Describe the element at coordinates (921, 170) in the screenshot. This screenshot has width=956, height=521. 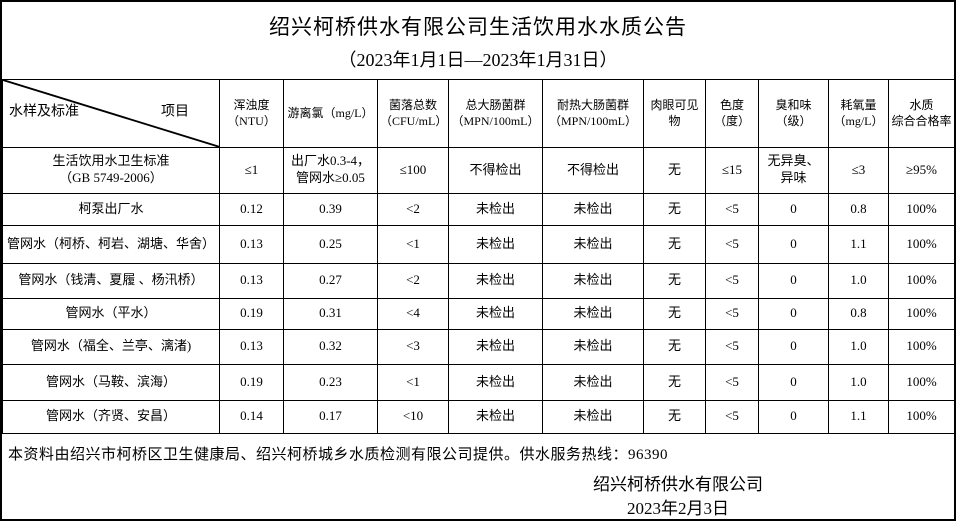
I see `cell: ≥95%` at that location.